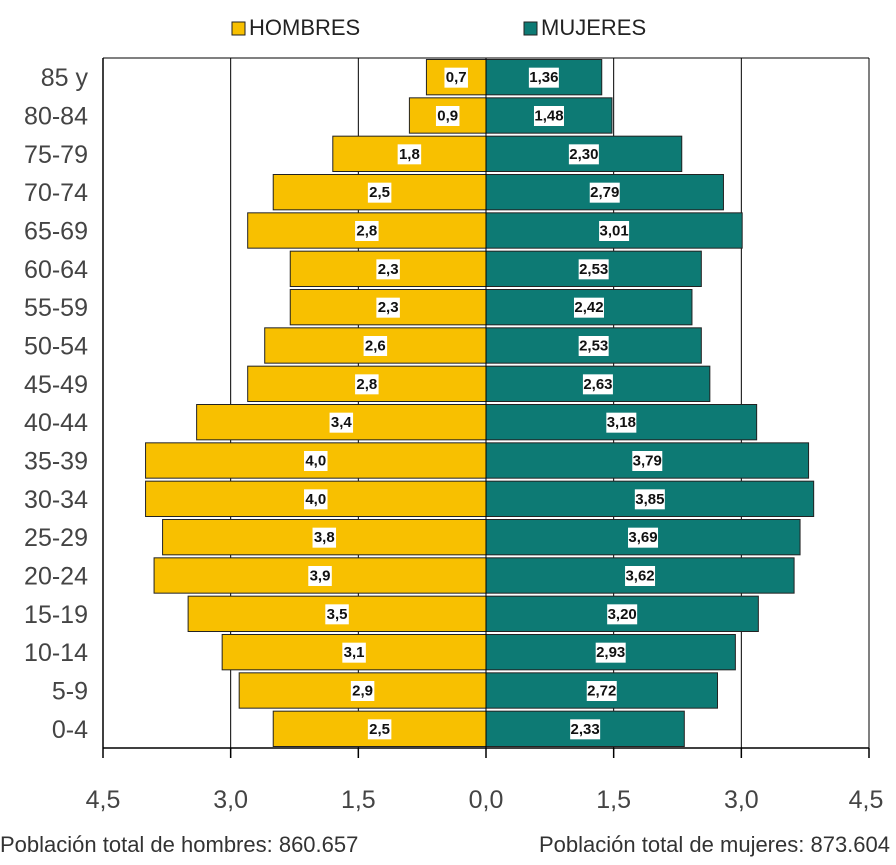  I want to click on data-label-mujeres: 2,42, so click(588, 307).